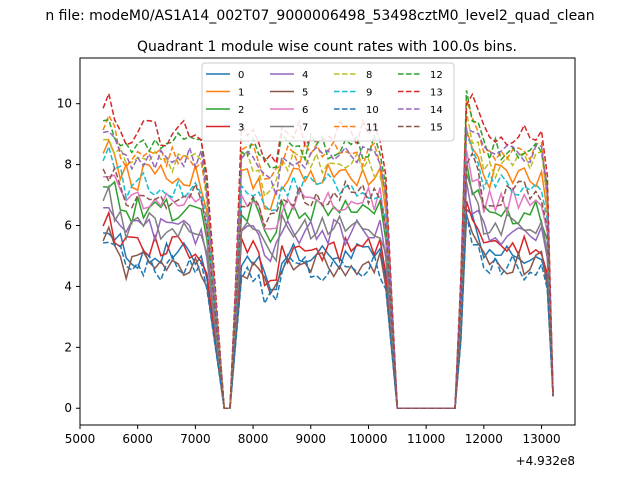 This screenshot has height=484, width=640. Describe the element at coordinates (310, 439) in the screenshot. I see `x-tick-label: 9000` at that location.